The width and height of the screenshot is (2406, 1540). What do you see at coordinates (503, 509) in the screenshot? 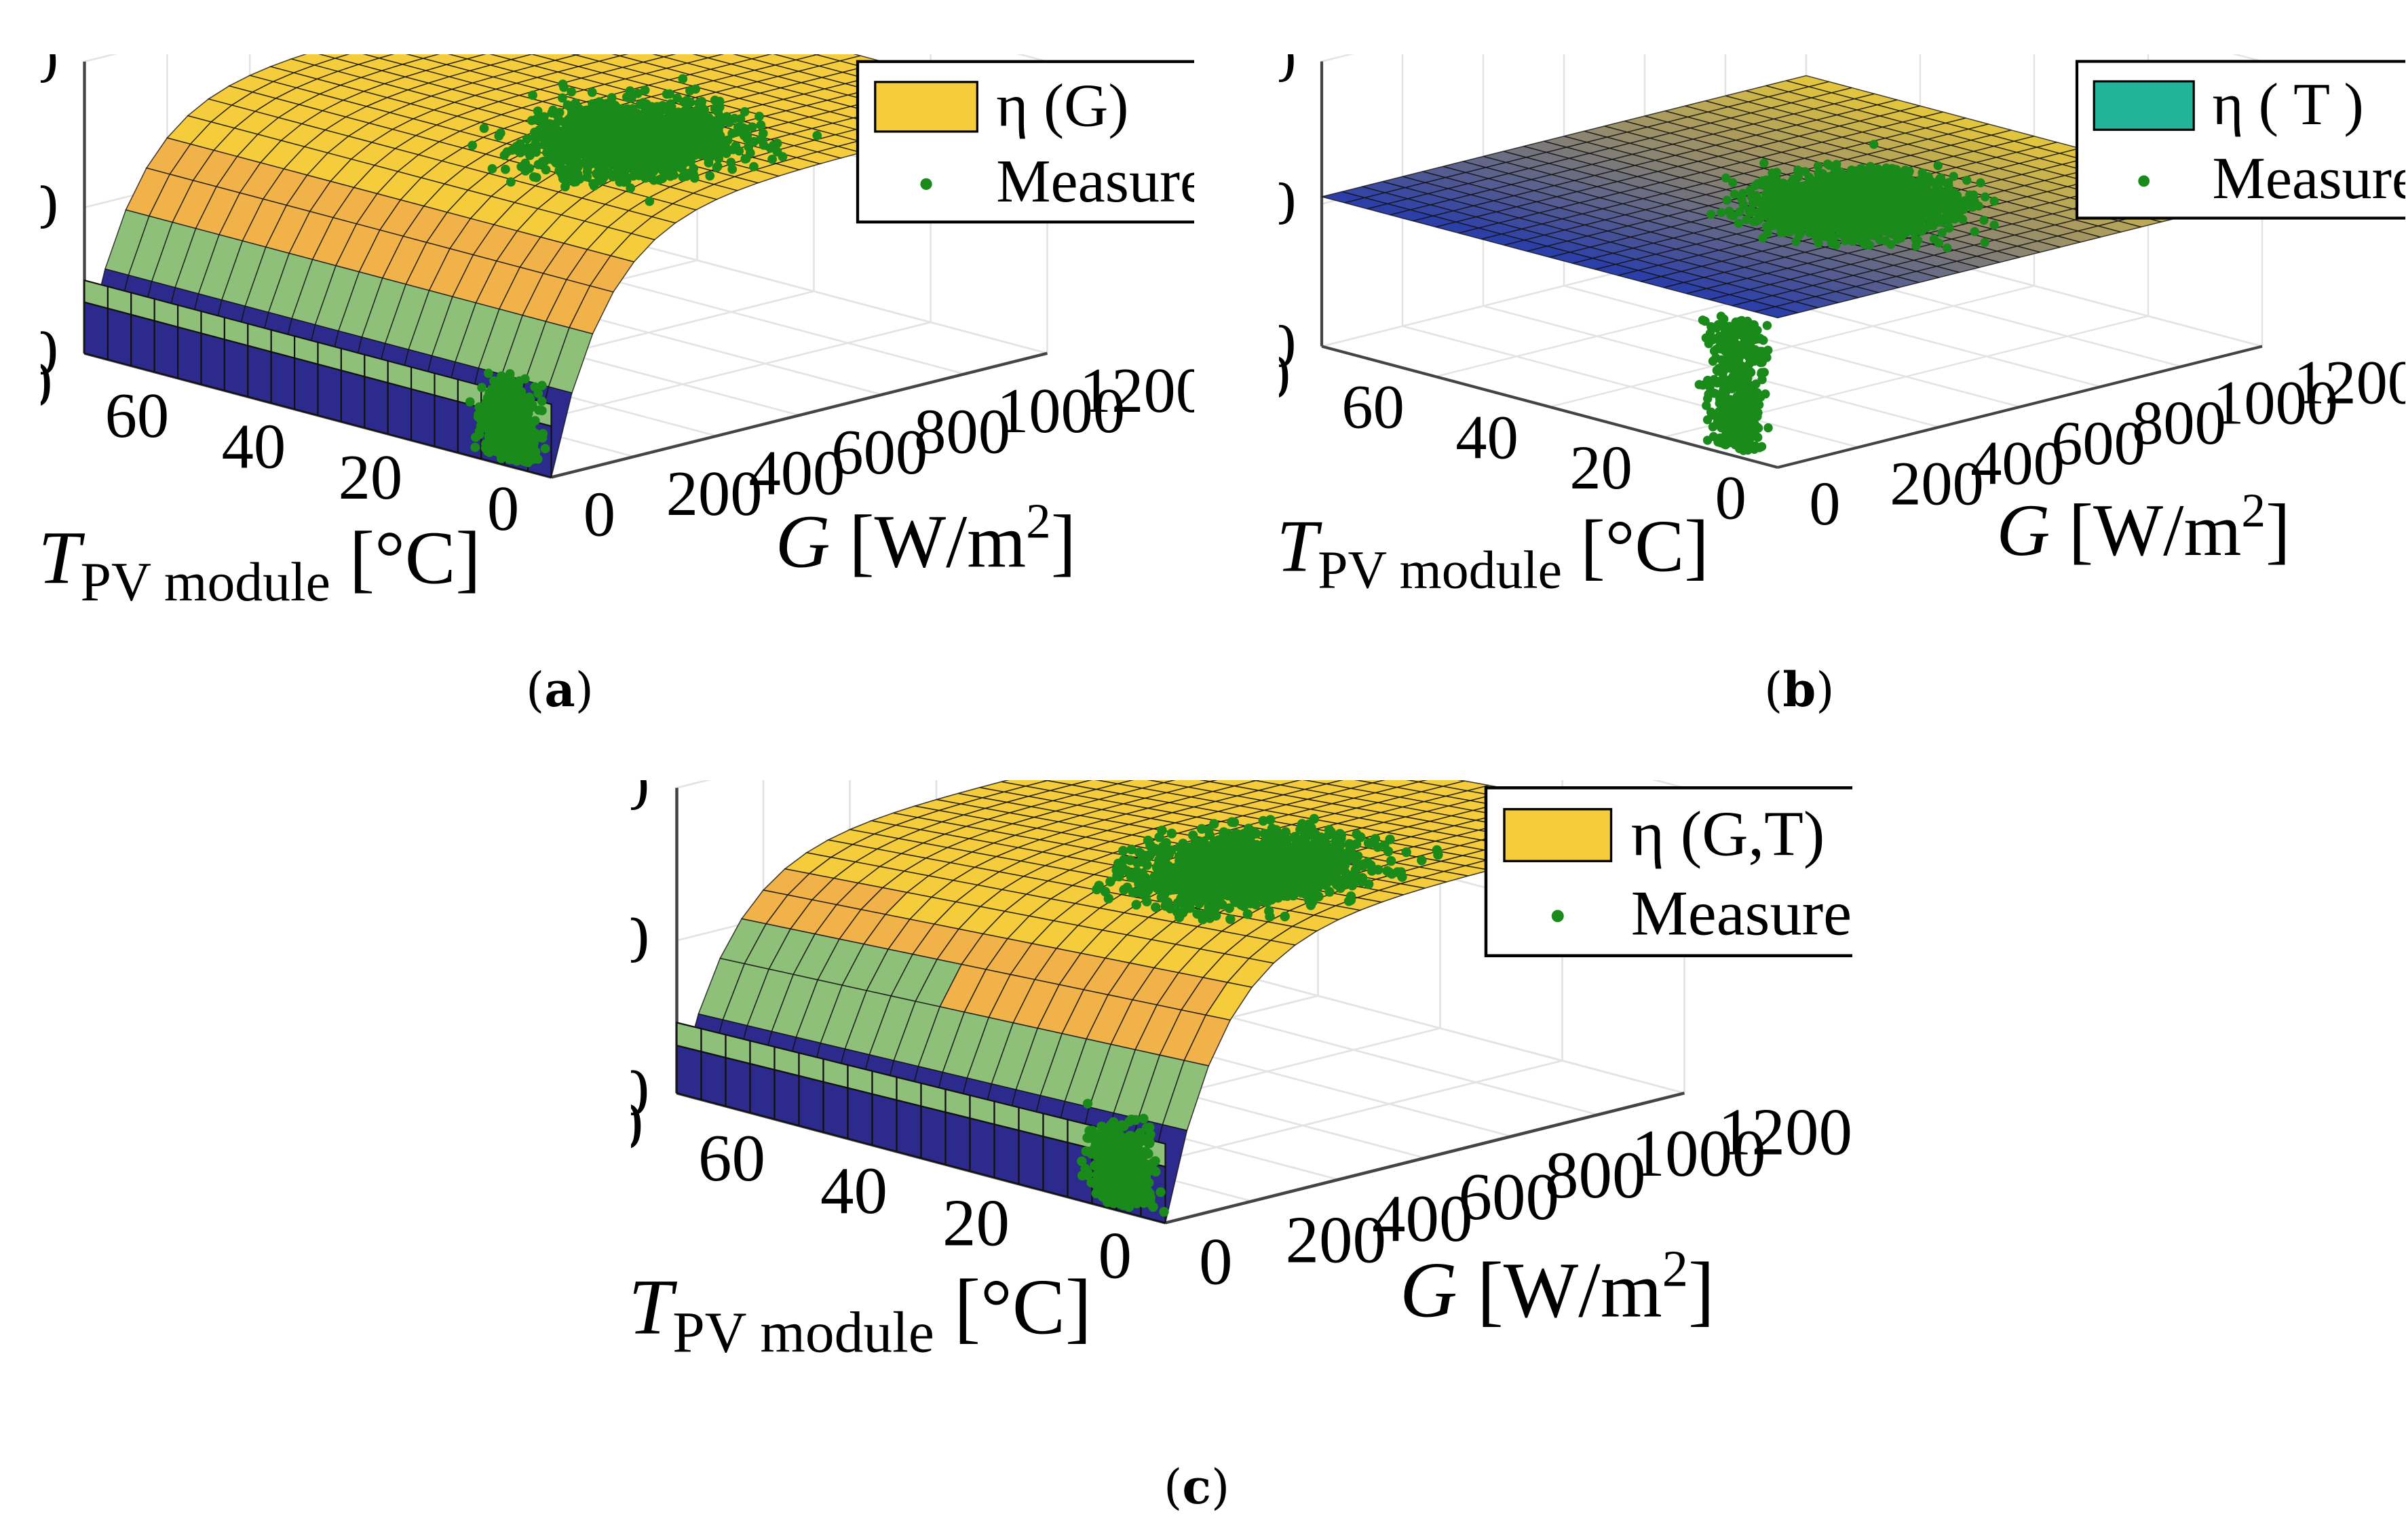
I see `t-tick-label: 0` at bounding box center [503, 509].